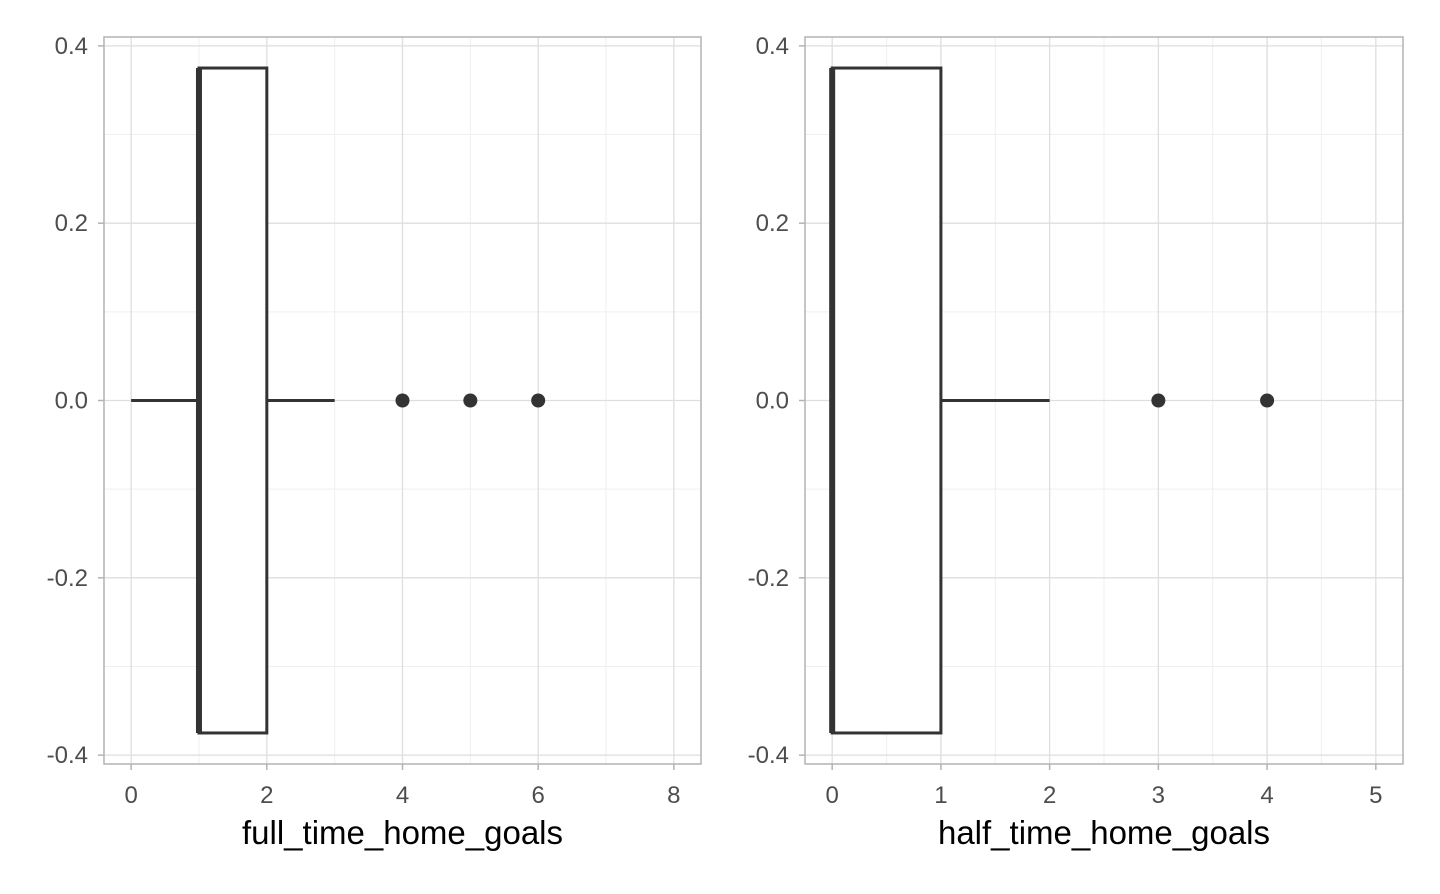 The height and width of the screenshot is (894, 1440). What do you see at coordinates (1104, 786) in the screenshot?
I see `x-axis: 0 1 2 3 4 5` at bounding box center [1104, 786].